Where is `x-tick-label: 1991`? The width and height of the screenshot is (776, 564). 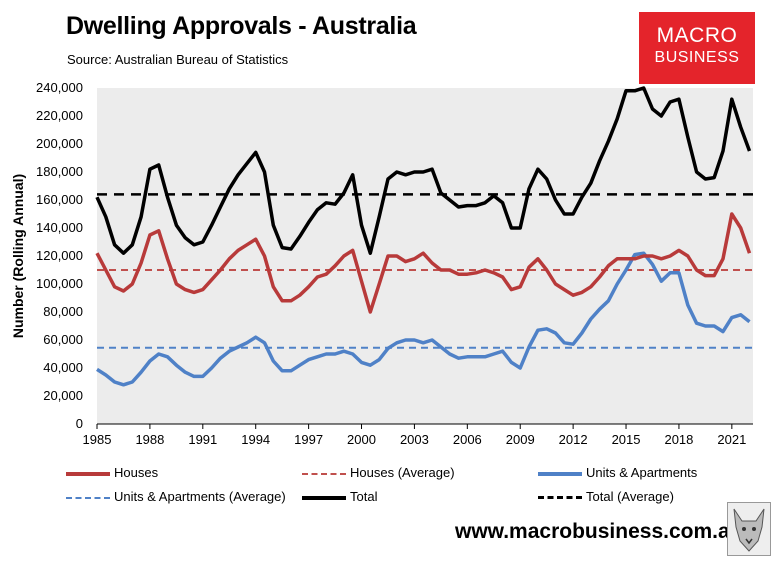
x-tick-label: 1991 is located at coordinates (202, 439).